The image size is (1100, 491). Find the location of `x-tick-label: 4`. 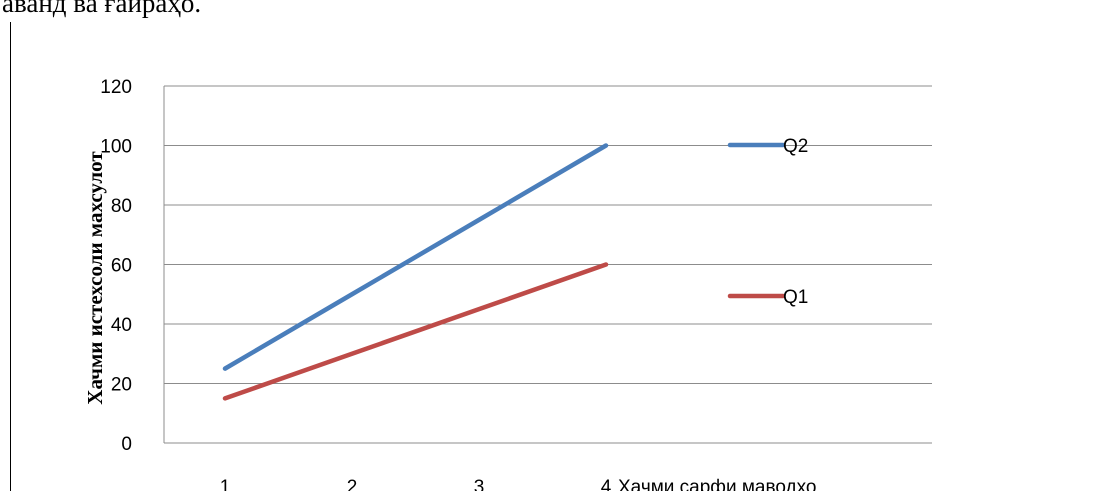

x-tick-label: 4 is located at coordinates (606, 484).